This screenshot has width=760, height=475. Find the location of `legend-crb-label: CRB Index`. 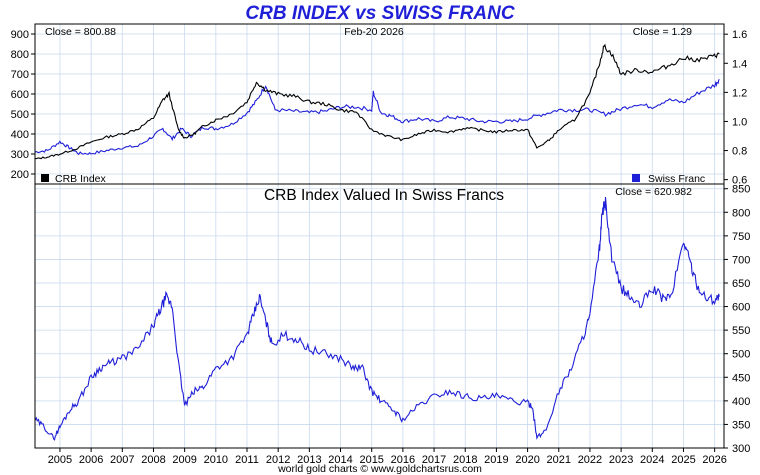

legend-crb-label: CRB Index is located at coordinates (81, 179).